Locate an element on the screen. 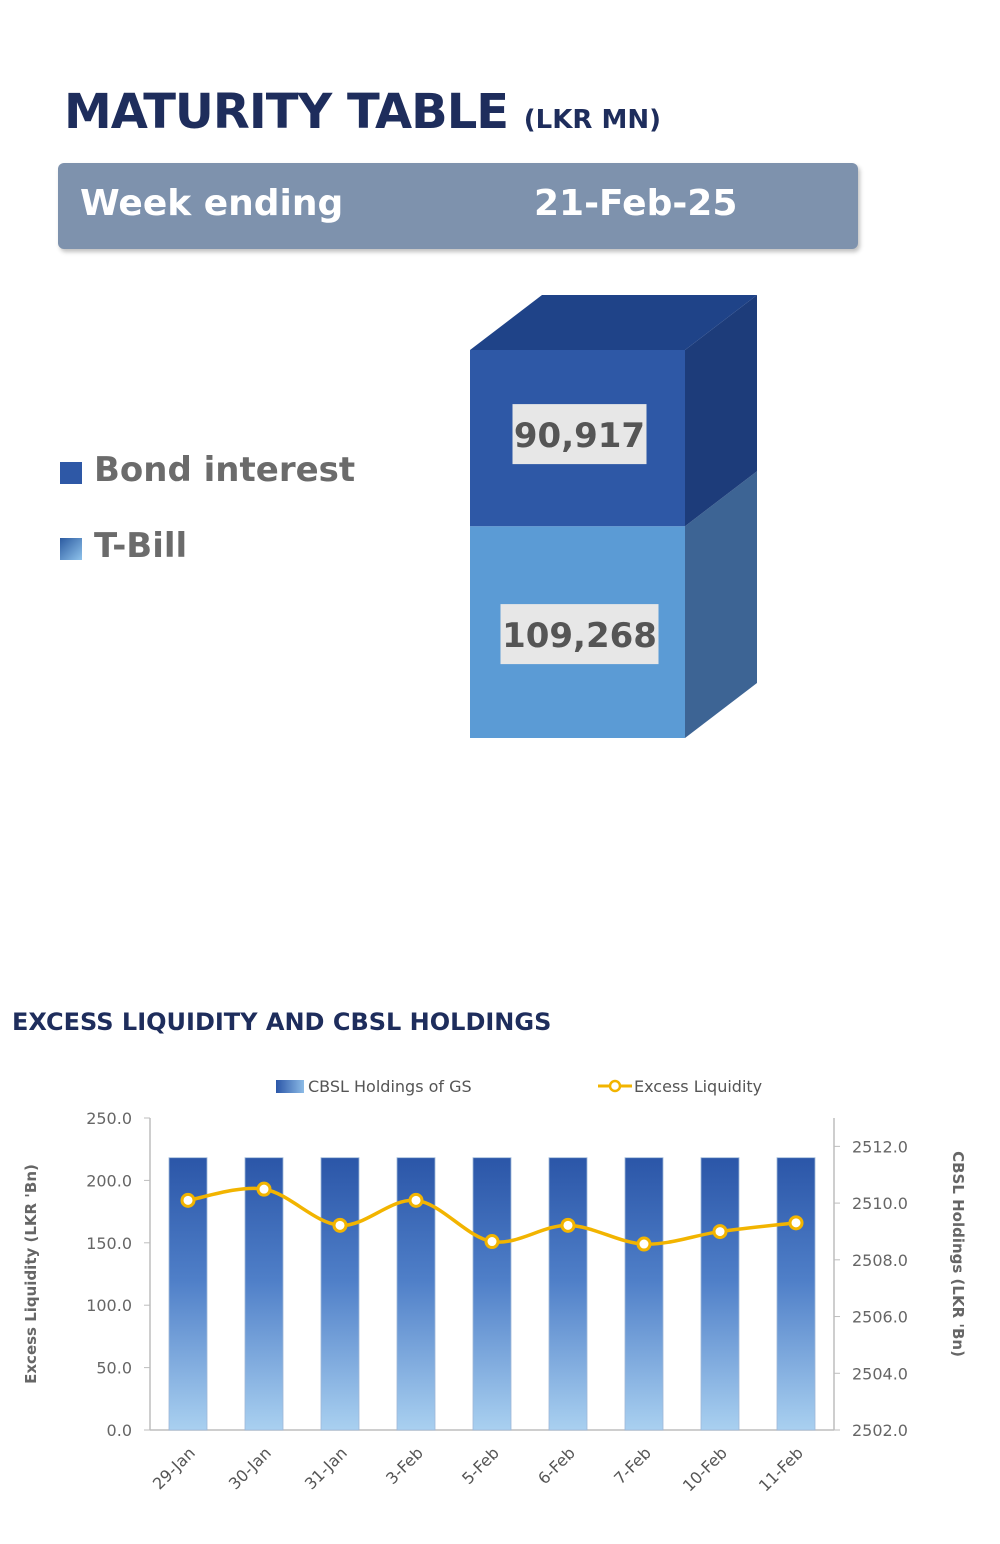  maturity-chart-marks: 90,917 109,268 is located at coordinates (613, 516).